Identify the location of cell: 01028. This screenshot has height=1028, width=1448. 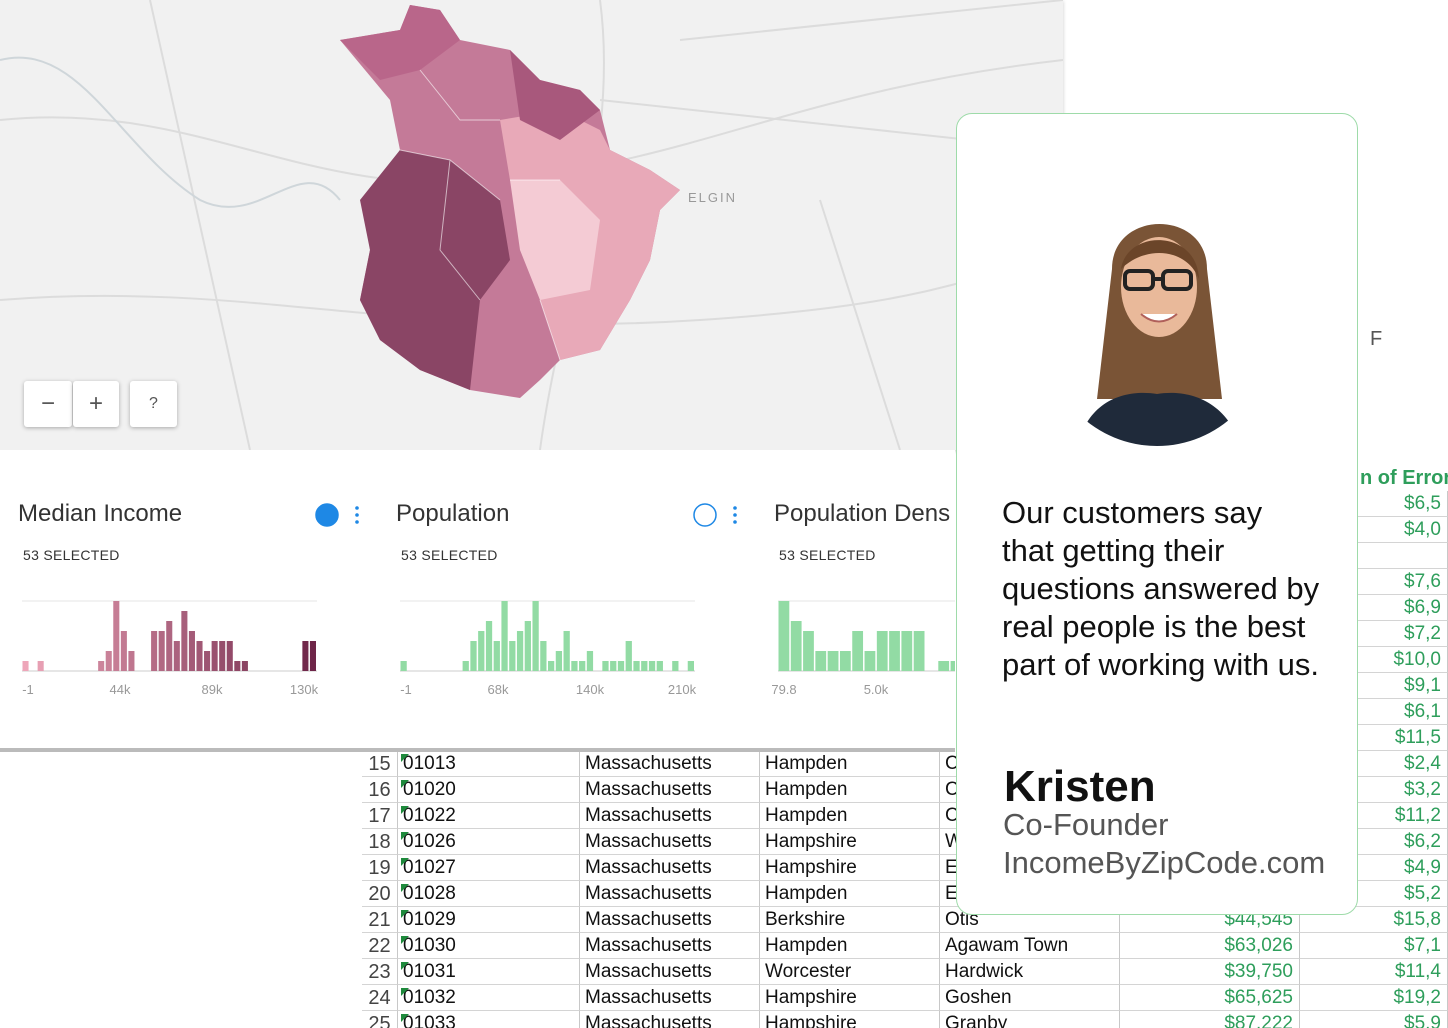
(489, 894).